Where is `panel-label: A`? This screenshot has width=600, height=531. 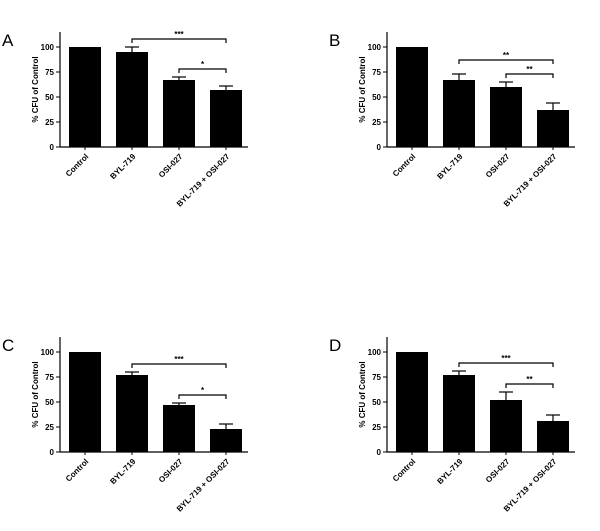 panel-label: A is located at coordinates (8, 40).